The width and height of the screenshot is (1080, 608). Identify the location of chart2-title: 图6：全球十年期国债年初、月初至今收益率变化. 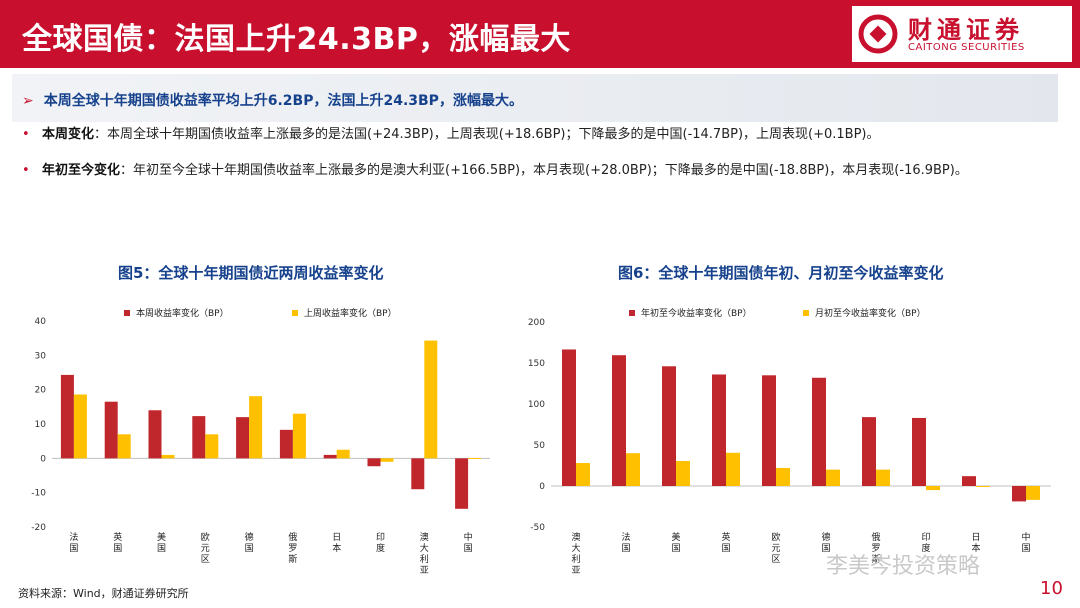
(781, 273).